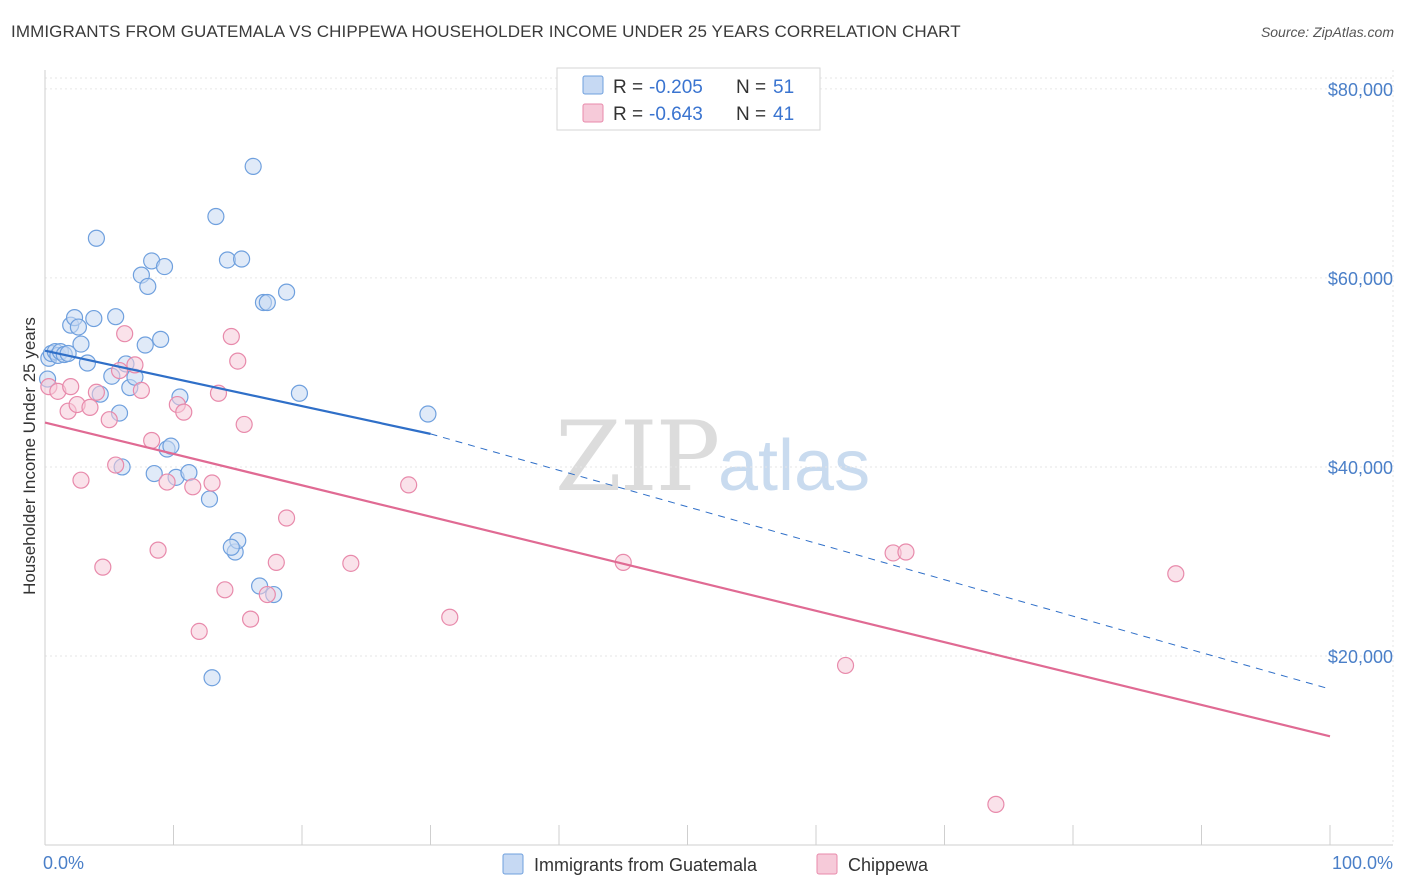 The width and height of the screenshot is (1406, 892). I want to click on legend-swatch-blue, so click(593, 85).